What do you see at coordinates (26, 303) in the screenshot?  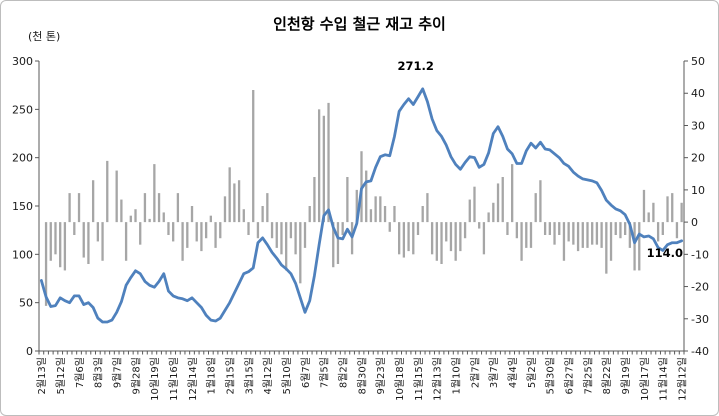 I see `y-left-tick-label: 50` at bounding box center [26, 303].